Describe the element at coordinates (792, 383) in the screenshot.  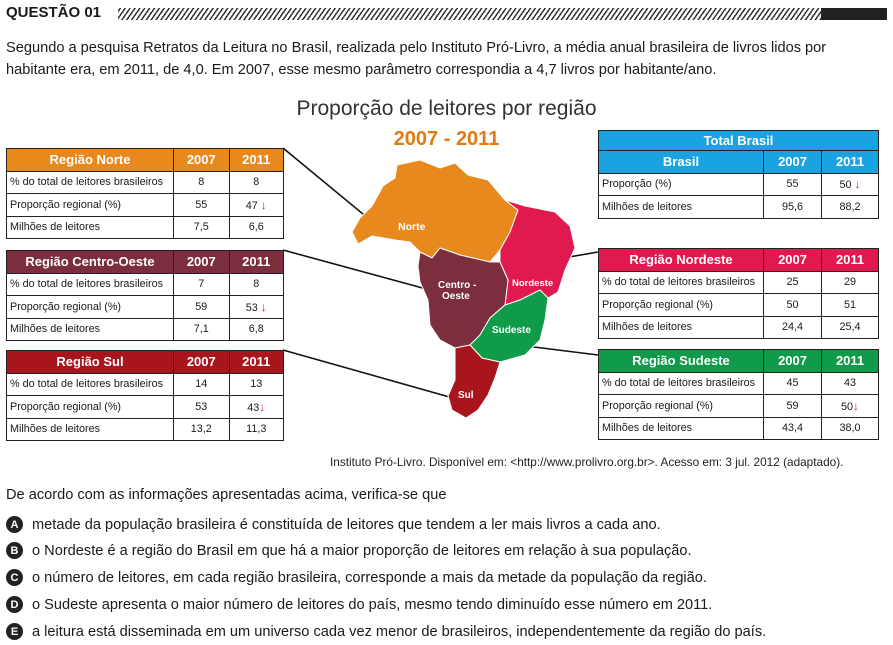
I see `value-2007: 45` at that location.